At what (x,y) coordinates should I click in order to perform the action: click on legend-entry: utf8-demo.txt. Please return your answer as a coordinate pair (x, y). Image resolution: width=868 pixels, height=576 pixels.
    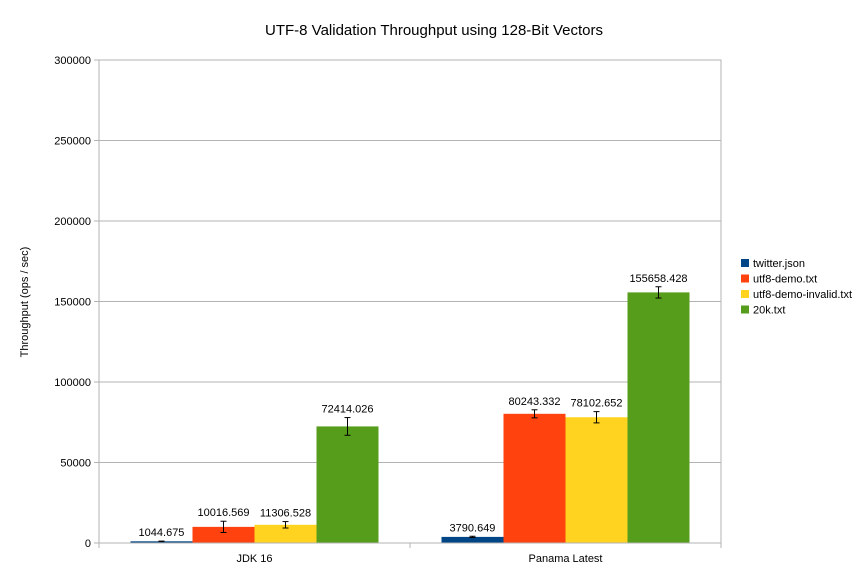
    Looking at the image, I should click on (785, 280).